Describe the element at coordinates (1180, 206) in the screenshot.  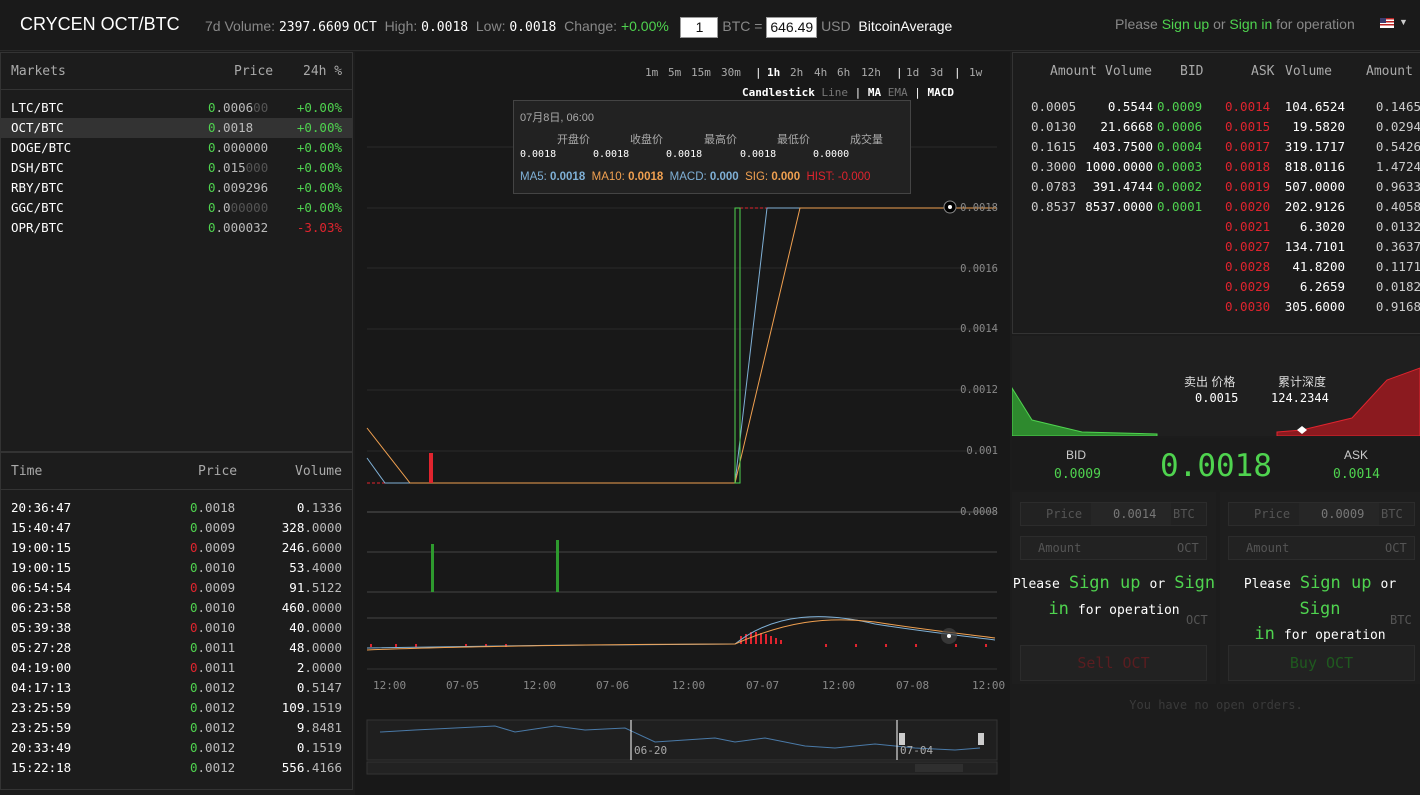
I see `bid-price: 0.0001` at that location.